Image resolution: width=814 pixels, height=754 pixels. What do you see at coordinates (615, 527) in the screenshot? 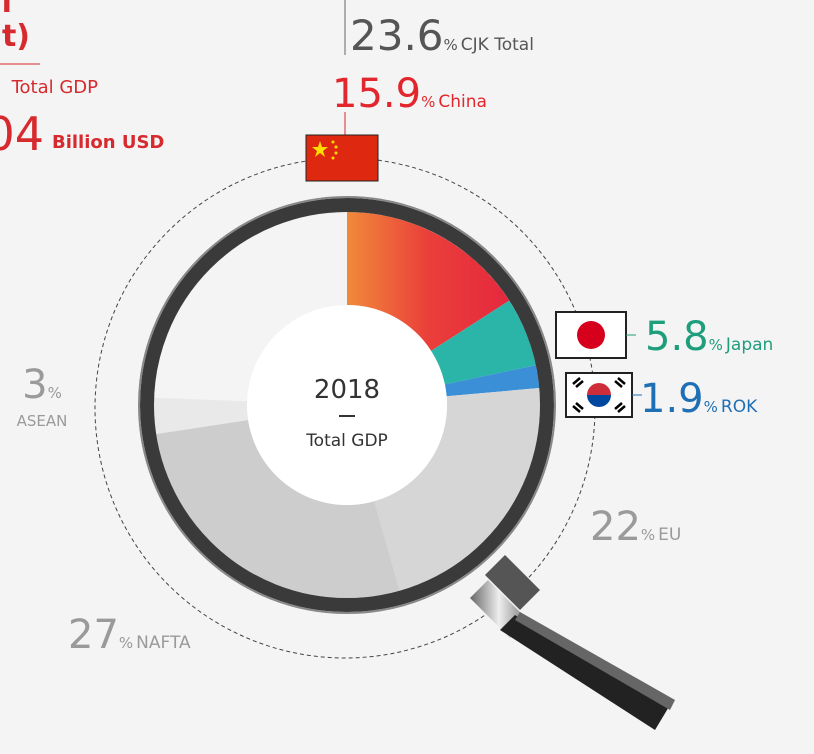
I see `label-value: 22` at bounding box center [615, 527].